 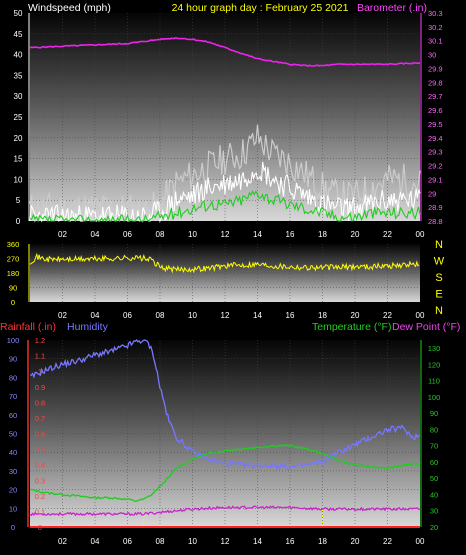 What do you see at coordinates (322, 541) in the screenshot?
I see `climate-x-tick-18: 18` at bounding box center [322, 541].